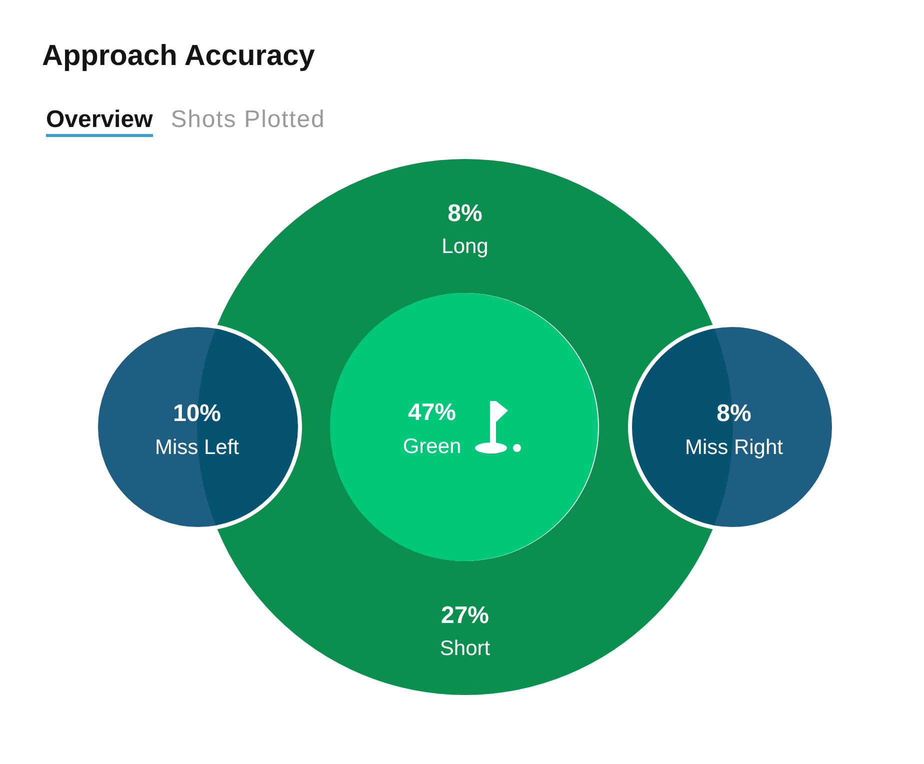 Image resolution: width=924 pixels, height=764 pixels. What do you see at coordinates (734, 447) in the screenshot?
I see `category-label: Miss Right` at bounding box center [734, 447].